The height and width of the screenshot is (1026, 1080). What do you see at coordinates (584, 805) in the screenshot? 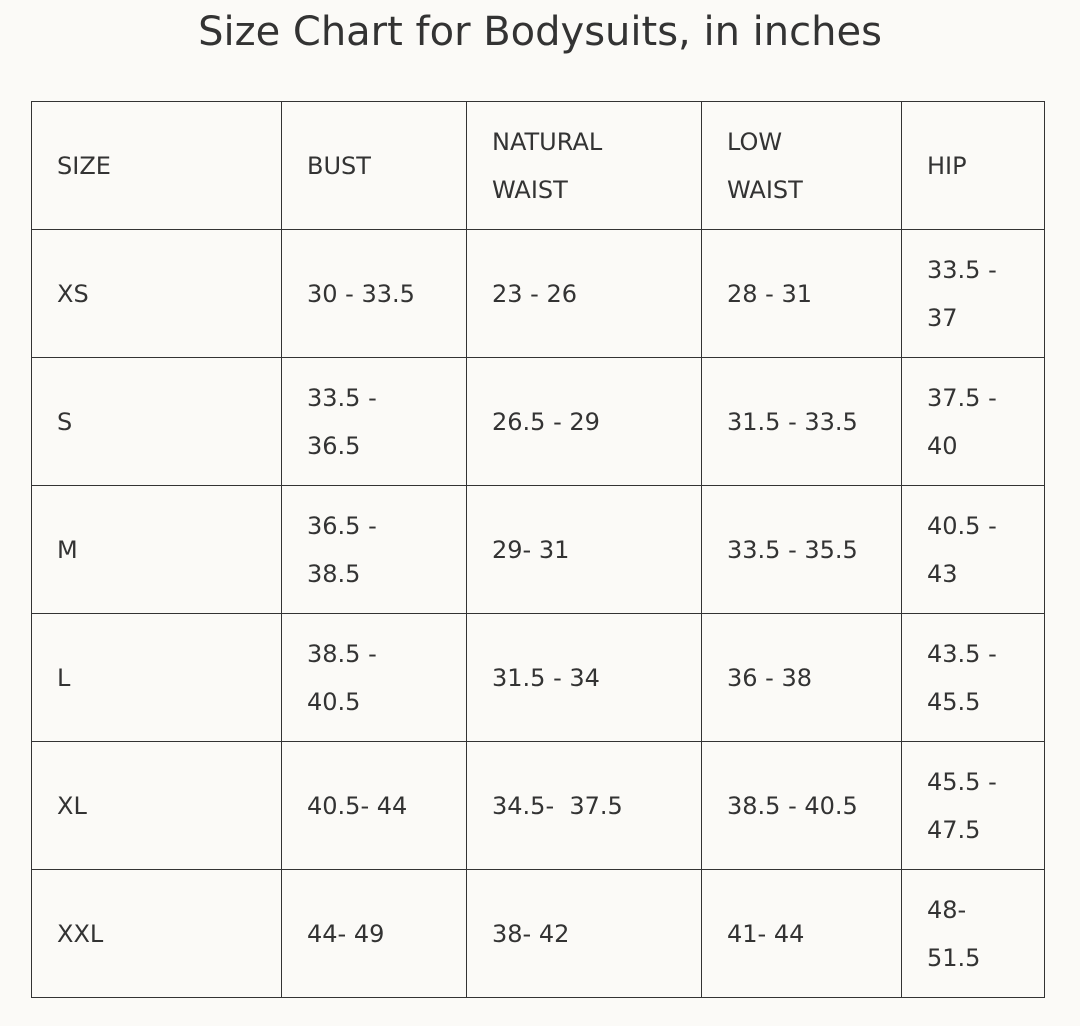
I see `table-cell: 34.5- 37.5` at bounding box center [584, 805].